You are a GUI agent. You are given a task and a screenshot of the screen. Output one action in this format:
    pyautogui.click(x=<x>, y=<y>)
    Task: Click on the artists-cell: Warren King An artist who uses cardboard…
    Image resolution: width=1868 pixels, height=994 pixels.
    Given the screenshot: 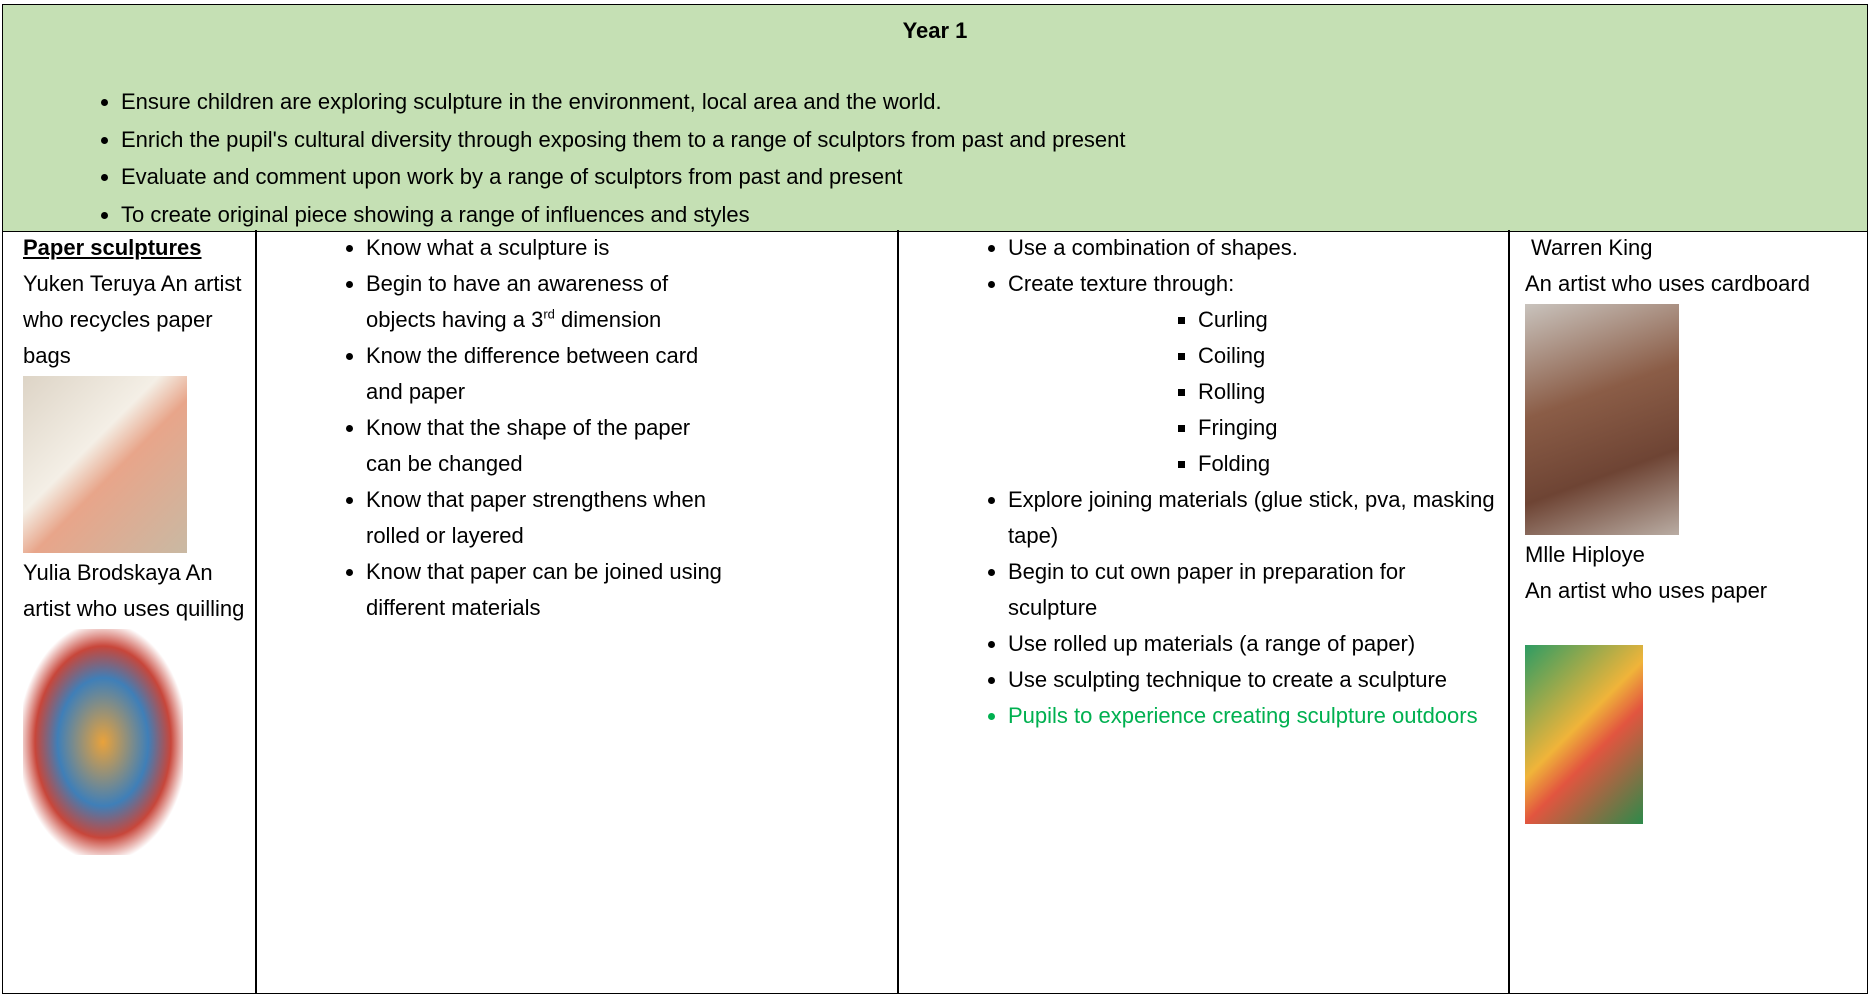 What is the action you would take?
    pyautogui.click(x=1688, y=612)
    